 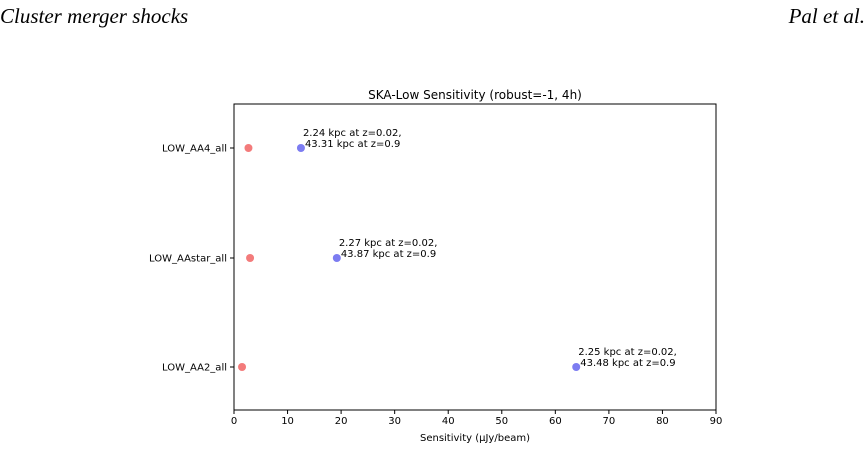 I want to click on annotation-line: 2.24 kpc at z=0.02,, so click(x=352, y=133).